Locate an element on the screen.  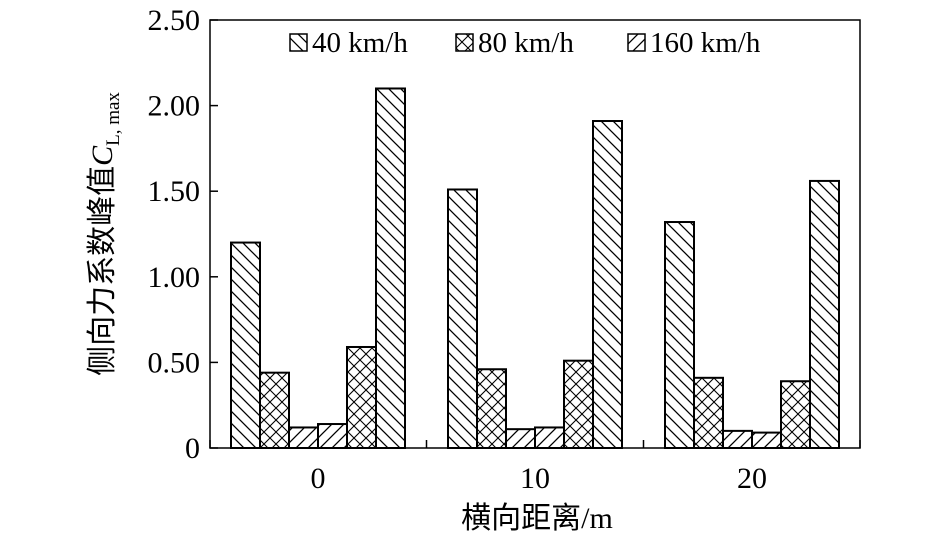
bar-series4-cat20 is located at coordinates (766, 440).